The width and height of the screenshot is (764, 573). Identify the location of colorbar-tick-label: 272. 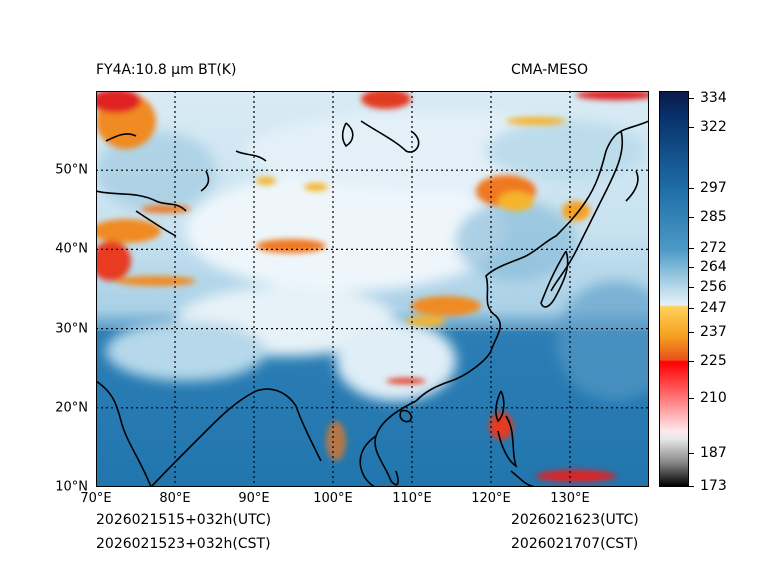
(713, 247).